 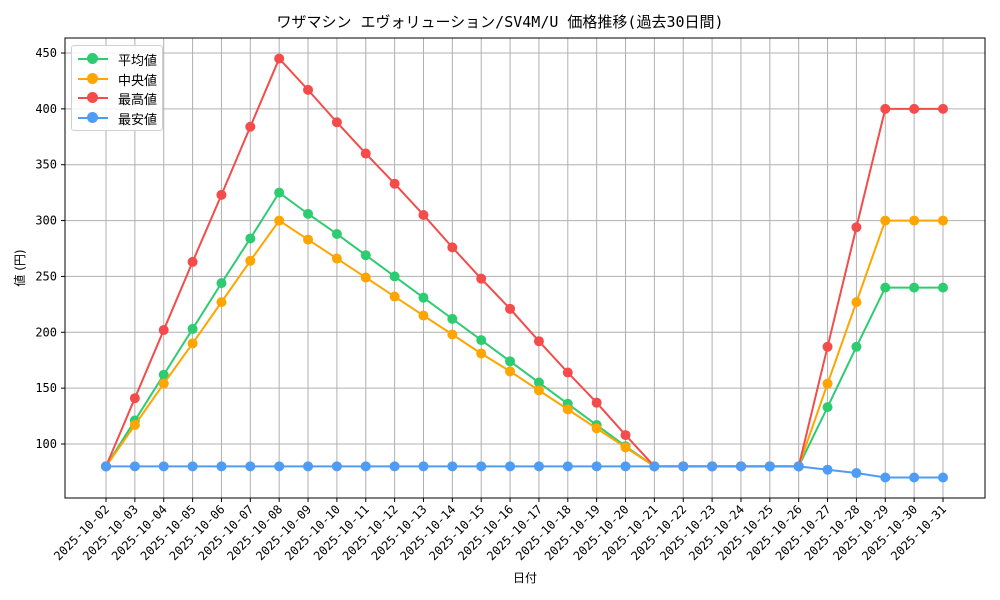 What do you see at coordinates (138, 120) in the screenshot?
I see `legend-label: 最安値` at bounding box center [138, 120].